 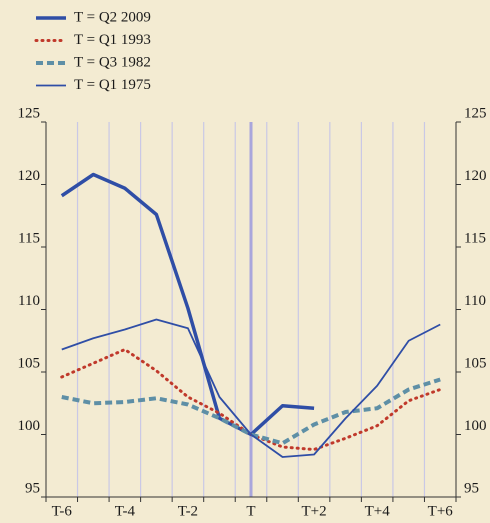 I want to click on y-tick-label: 115, so click(x=29, y=238).